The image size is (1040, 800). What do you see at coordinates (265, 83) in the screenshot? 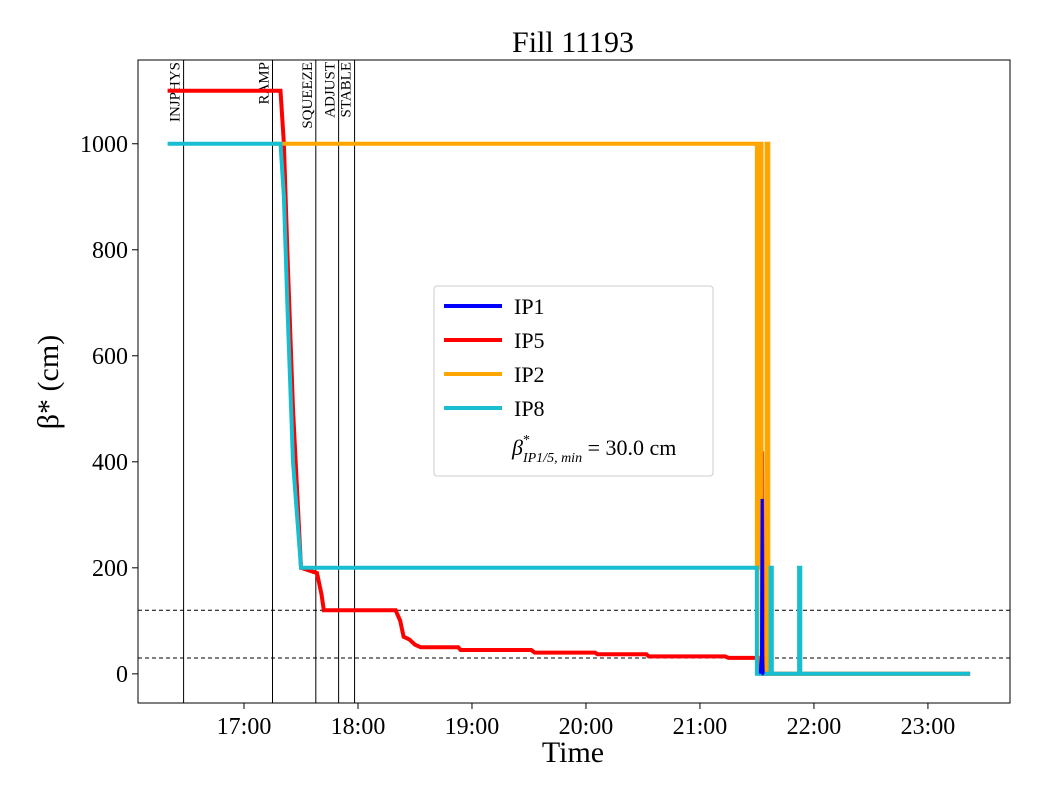
I see `phase-label-ramp: RAMP` at bounding box center [265, 83].